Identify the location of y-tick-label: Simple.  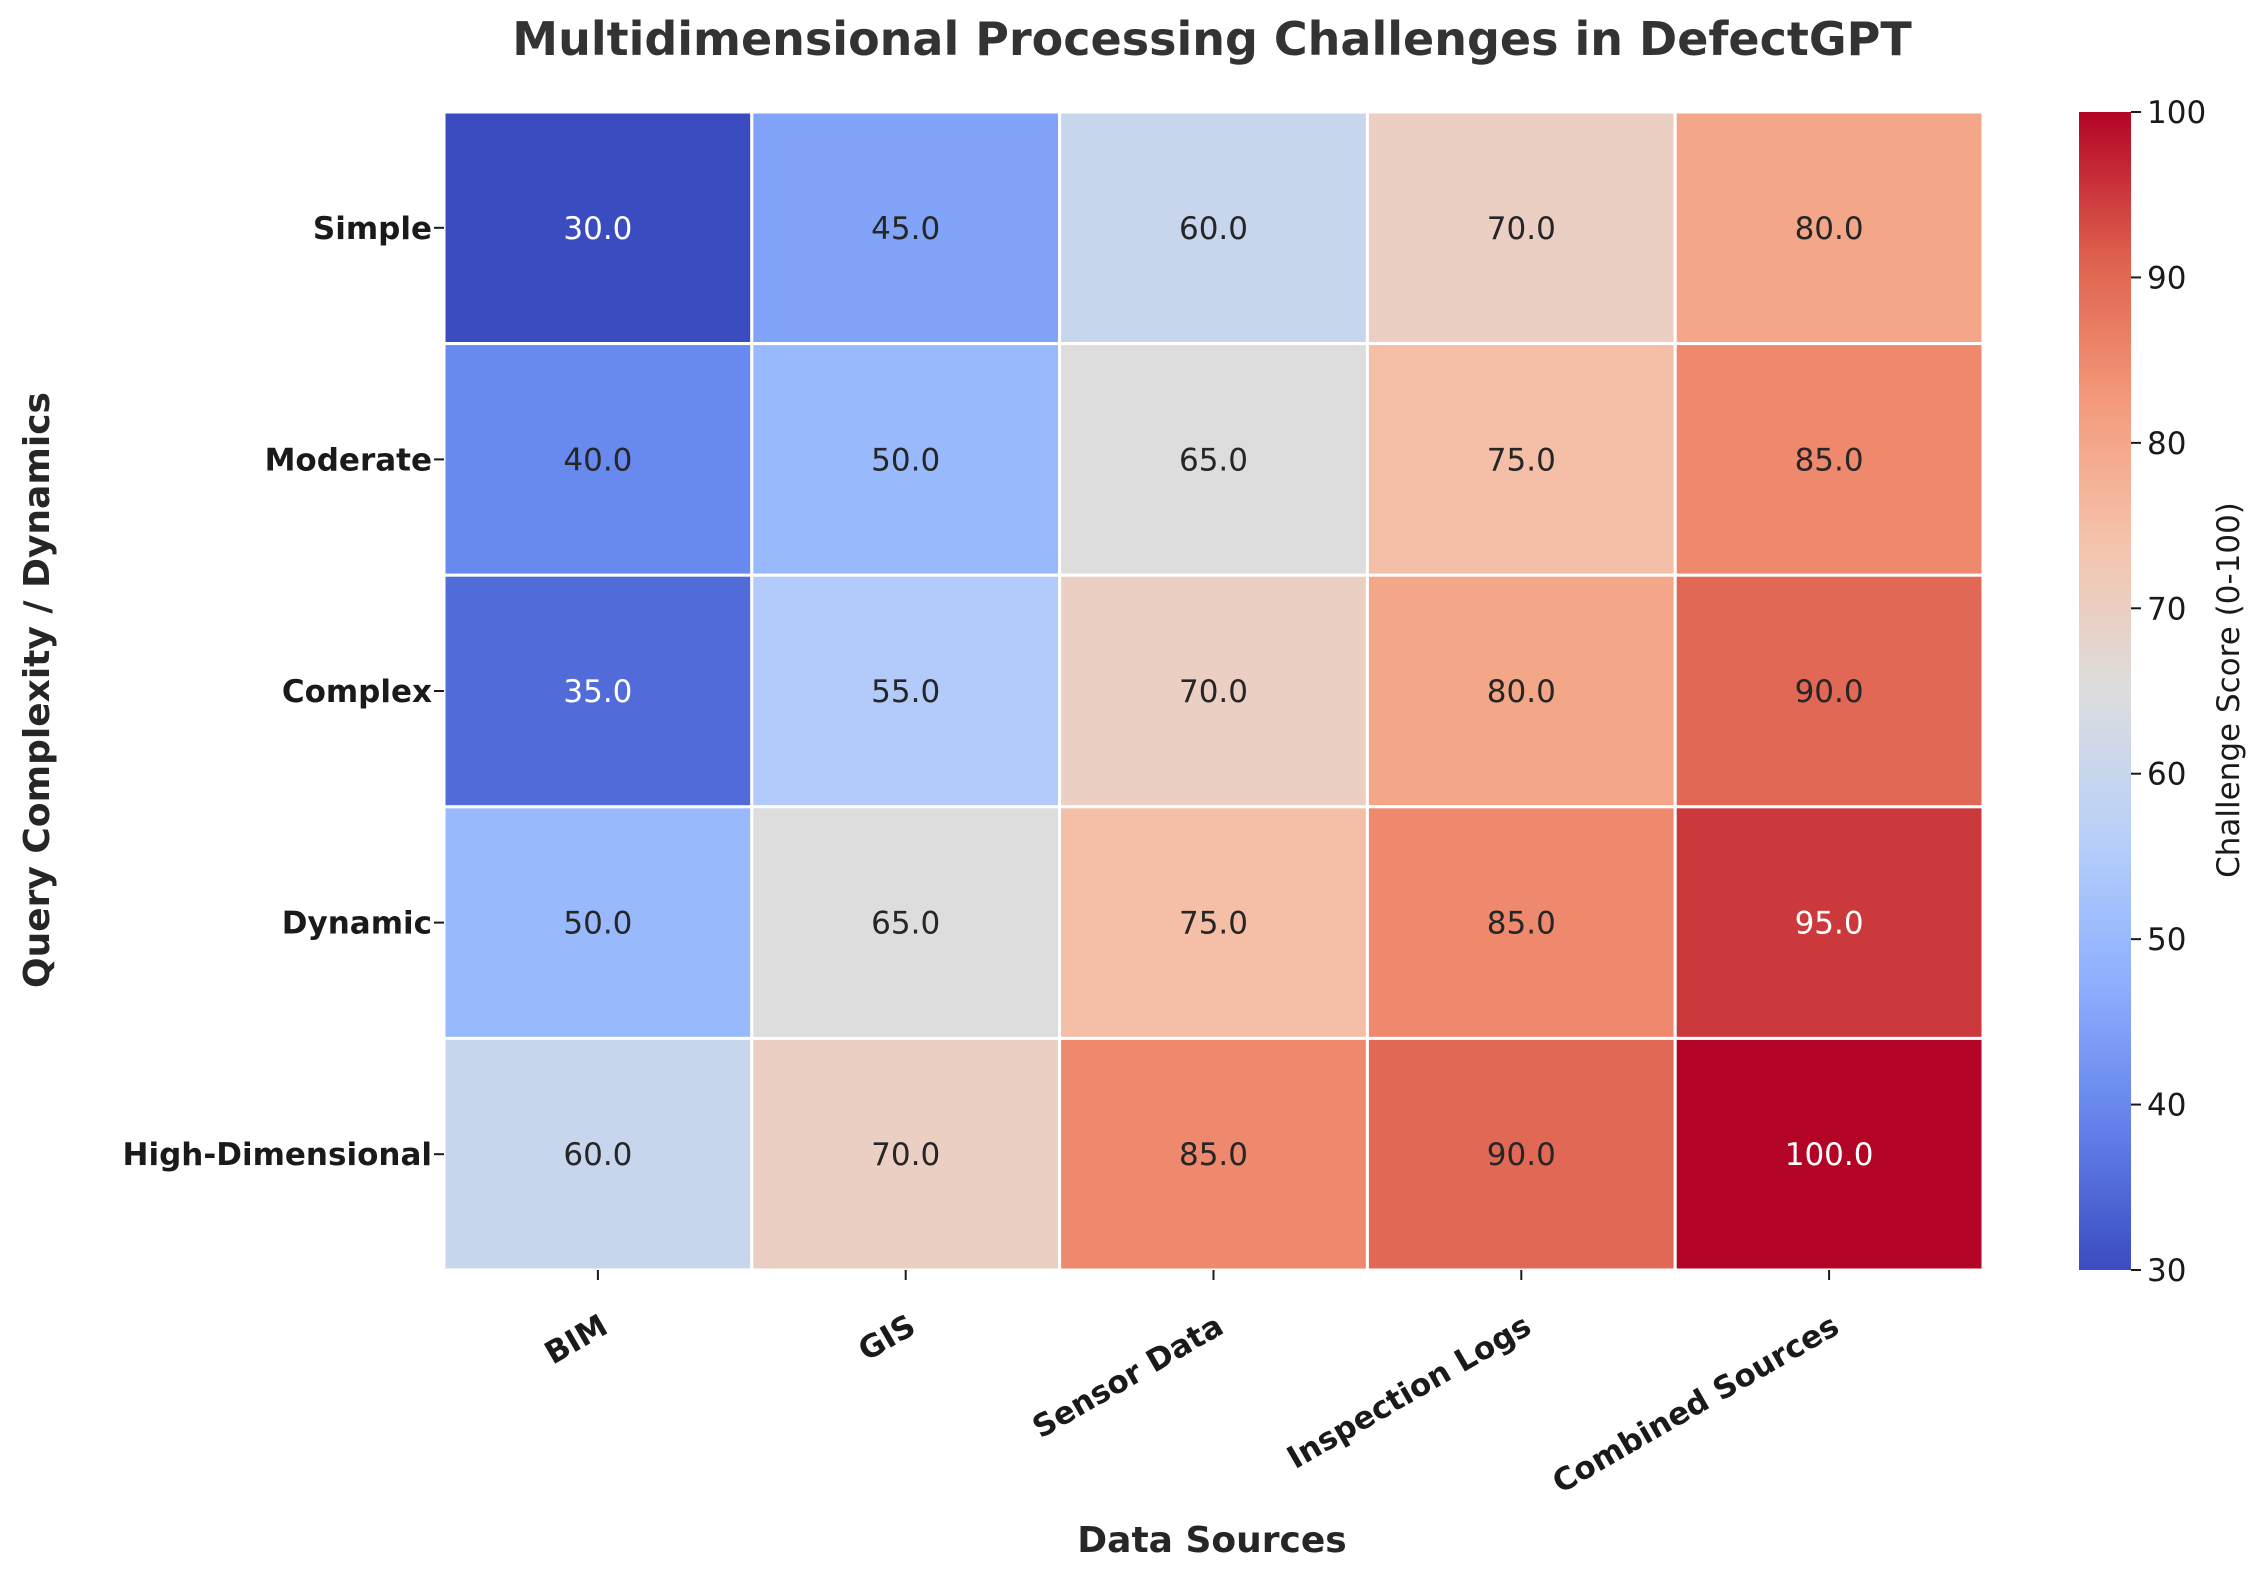
(372, 229).